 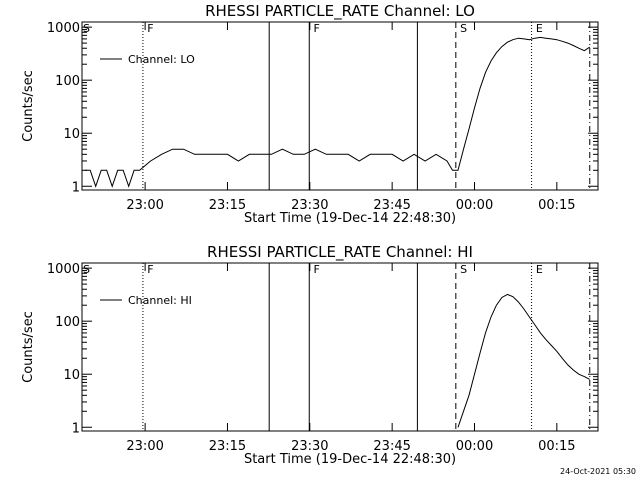 What do you see at coordinates (161, 59) in the screenshot?
I see `legend-label: Channel: LO` at bounding box center [161, 59].